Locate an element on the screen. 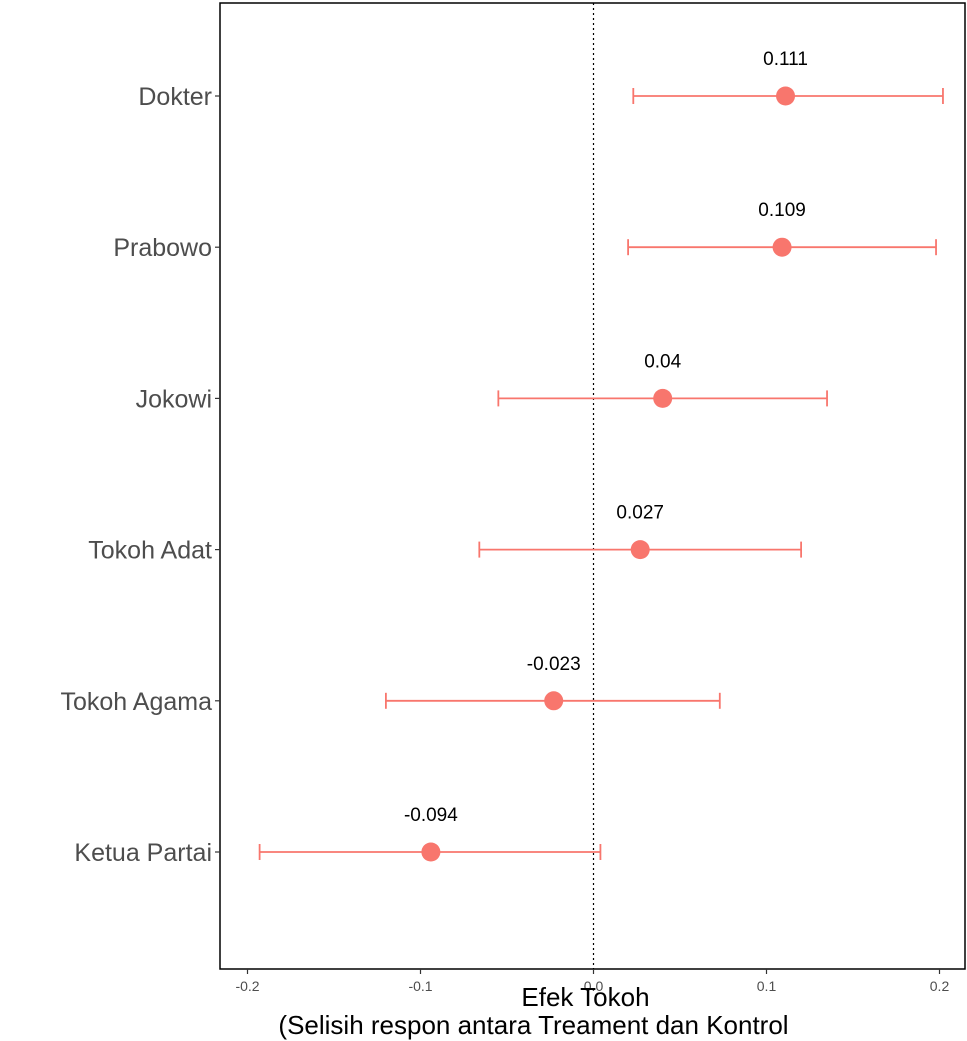 The height and width of the screenshot is (1041, 967). data-label: -0.094 is located at coordinates (431, 815).